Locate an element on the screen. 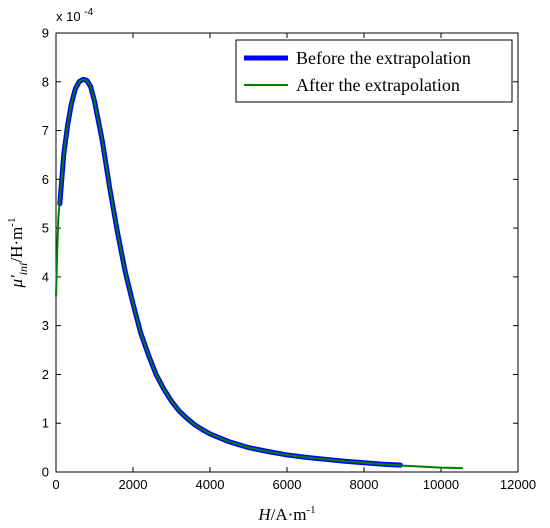  legend-label-1: Before the extrapolation is located at coordinates (383, 58).